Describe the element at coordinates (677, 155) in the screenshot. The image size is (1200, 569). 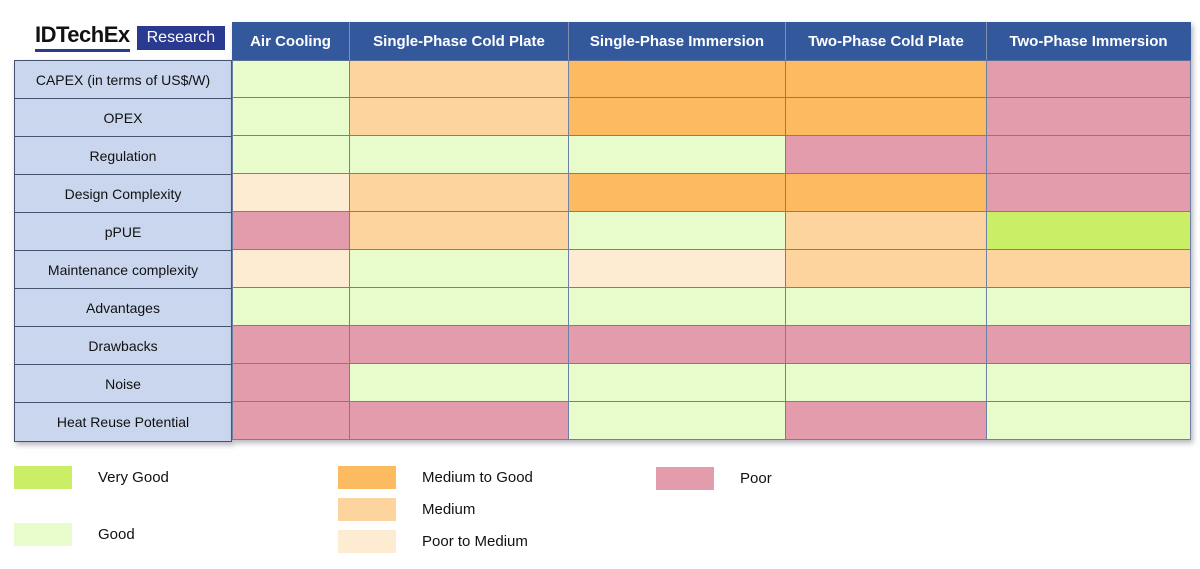
I see `rating-cell-regulation-single-phase-immersion` at that location.